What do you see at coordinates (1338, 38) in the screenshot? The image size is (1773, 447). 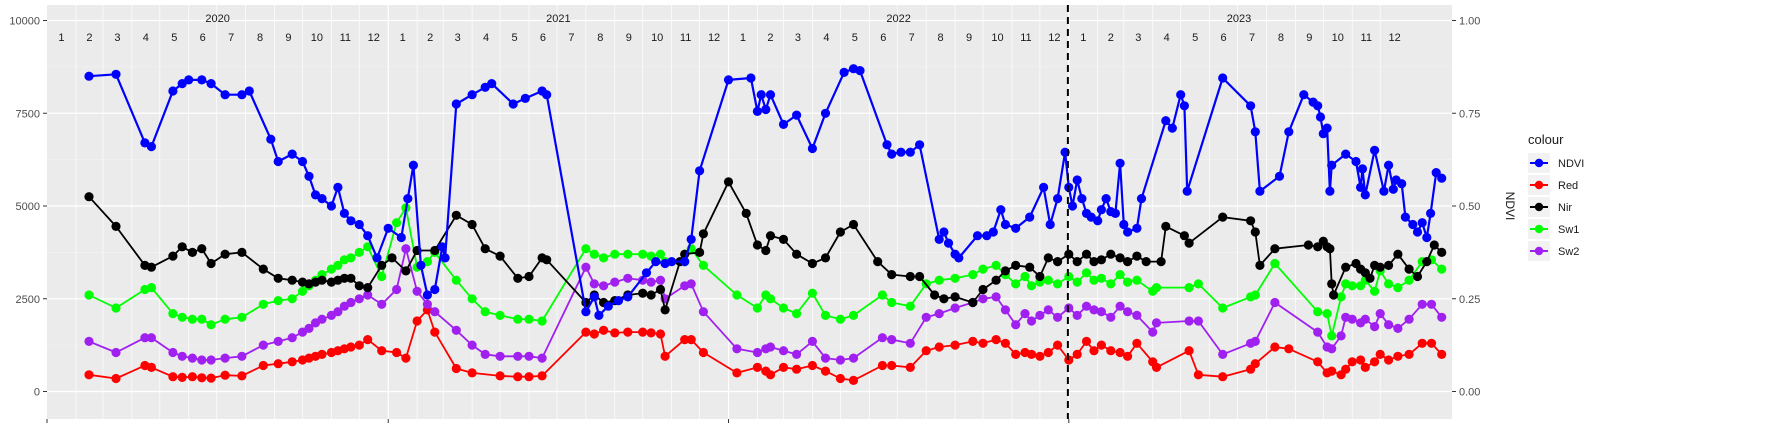 I see `month-label: 10` at bounding box center [1338, 38].